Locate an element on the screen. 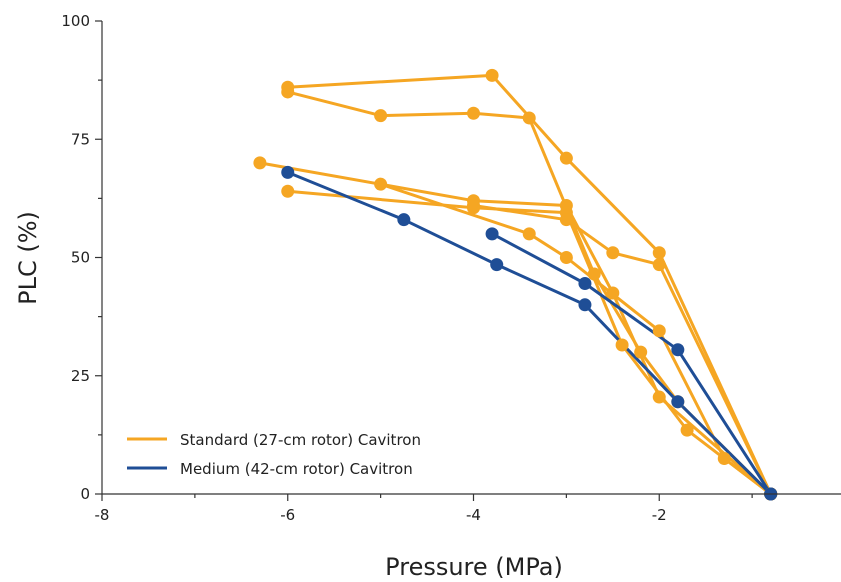 The width and height of the screenshot is (841, 582). y-axis-title: PLC (%) is located at coordinates (28, 258).